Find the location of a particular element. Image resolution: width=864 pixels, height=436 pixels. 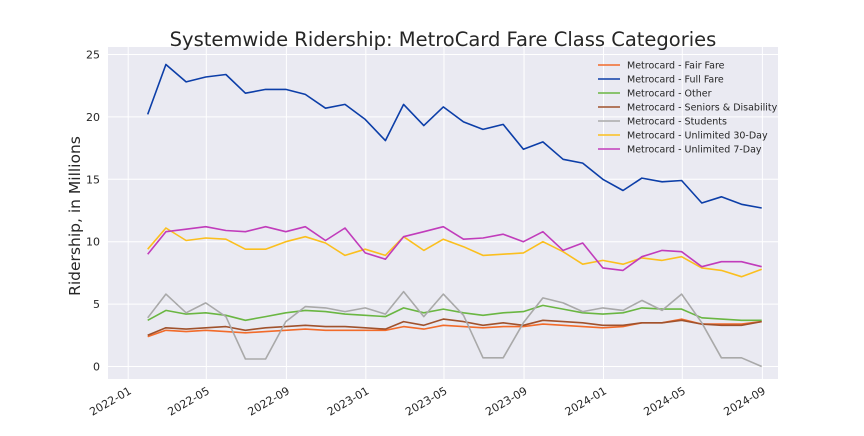

x-tick-label: 2022-05 is located at coordinates (189, 401).